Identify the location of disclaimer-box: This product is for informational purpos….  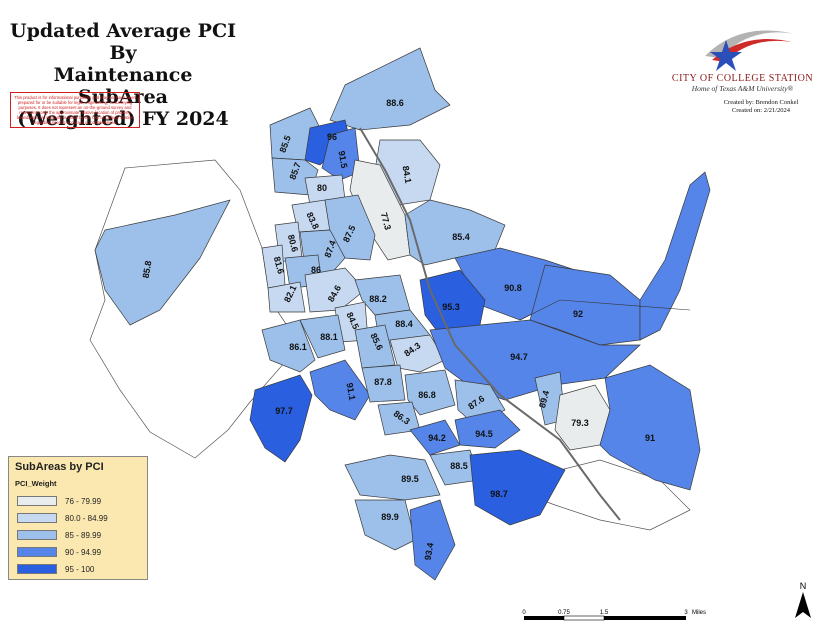
(75, 110).